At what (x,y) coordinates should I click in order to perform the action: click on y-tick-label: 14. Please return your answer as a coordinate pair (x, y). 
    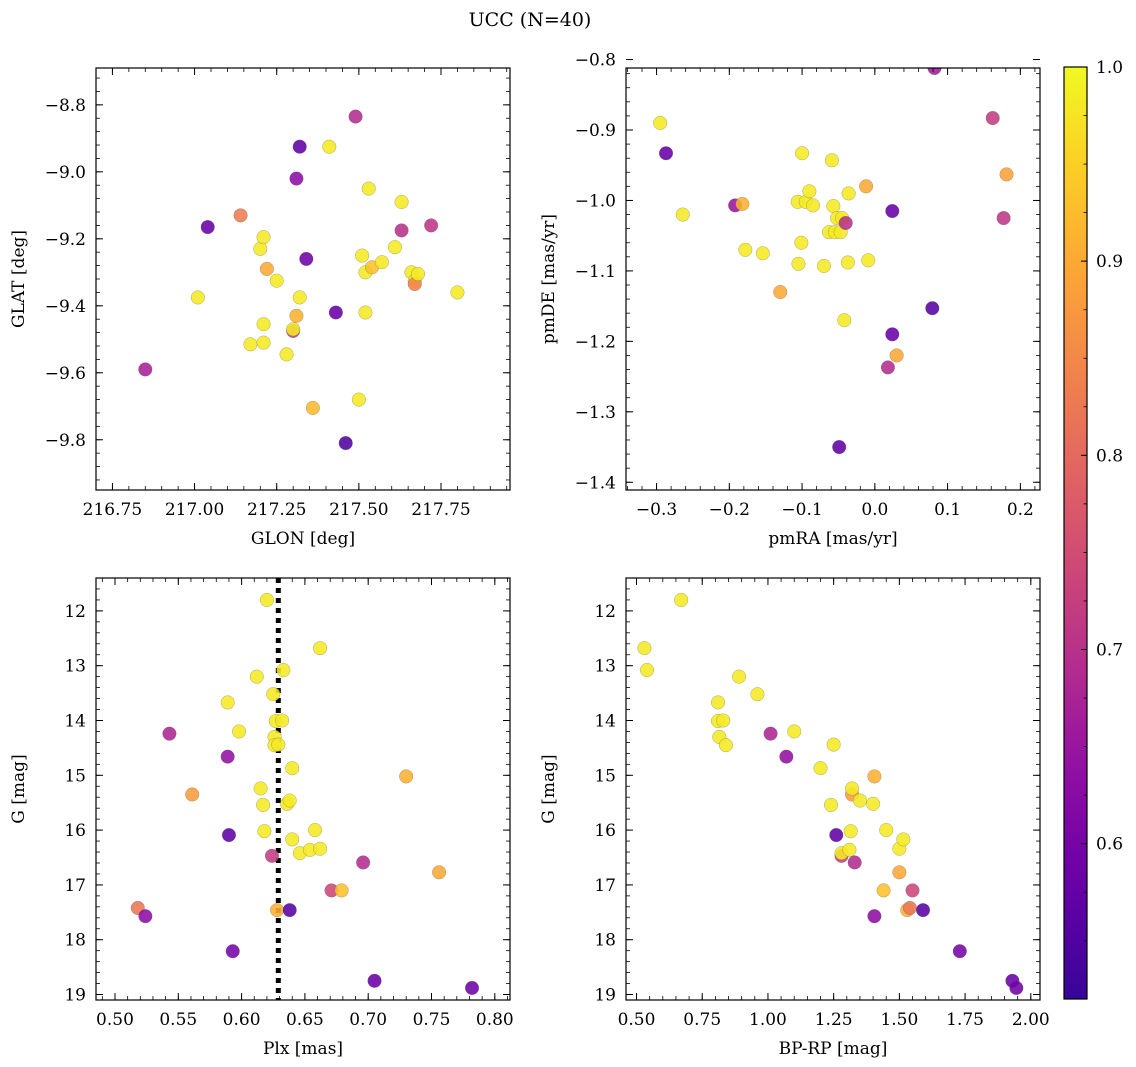
    Looking at the image, I should click on (75, 721).